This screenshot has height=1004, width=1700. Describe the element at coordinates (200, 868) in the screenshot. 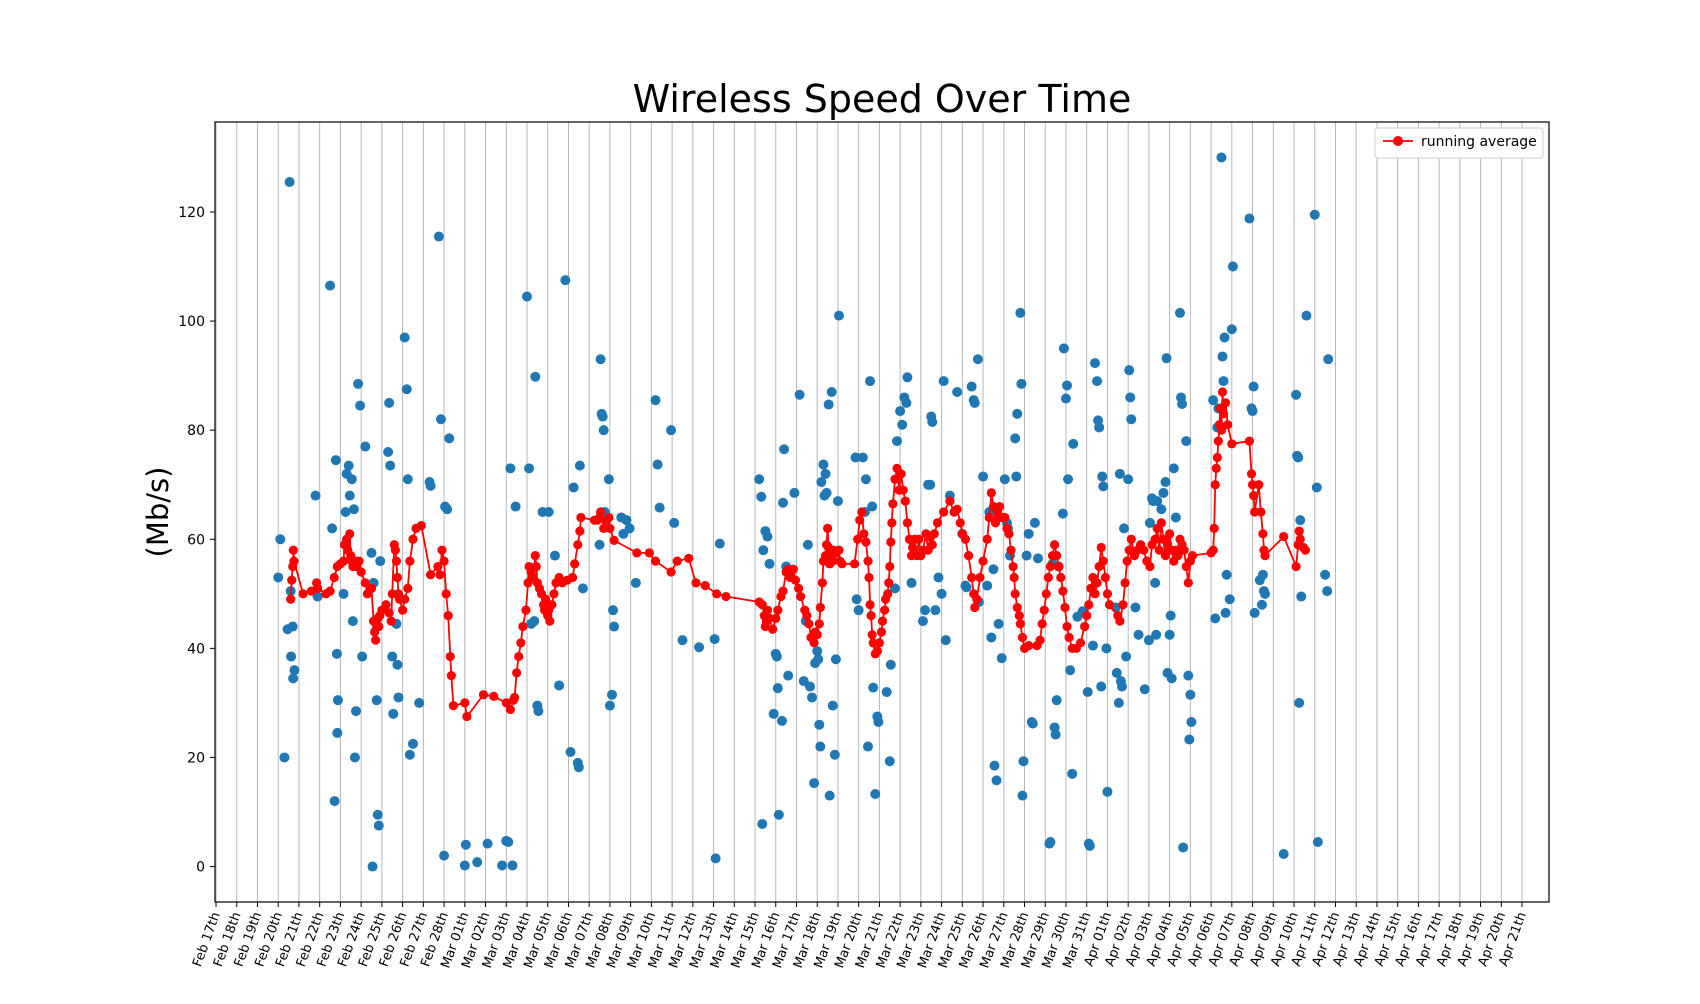

I see `y-tick-label: 0` at that location.